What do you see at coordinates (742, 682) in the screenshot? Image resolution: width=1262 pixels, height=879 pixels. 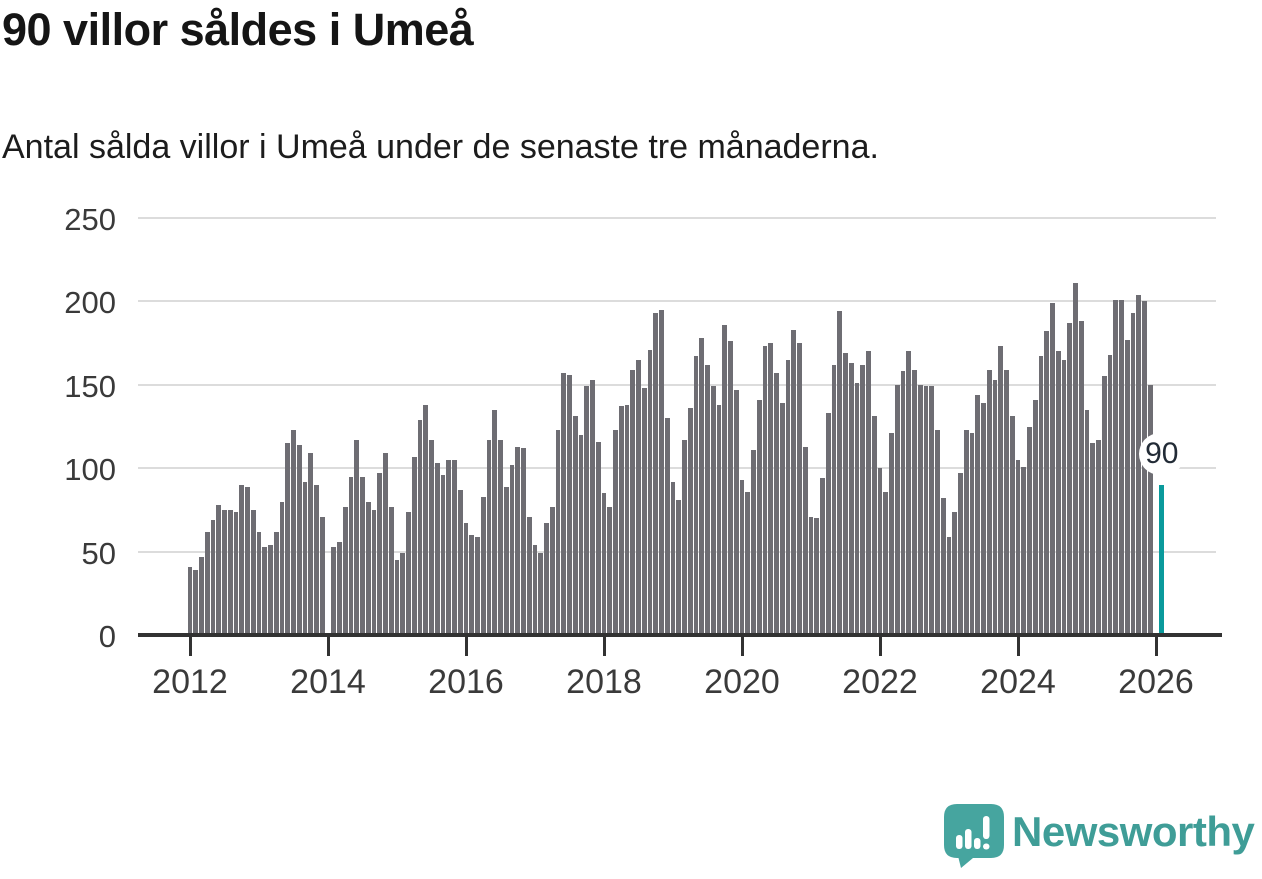 I see `x-axis-label: 2020` at bounding box center [742, 682].